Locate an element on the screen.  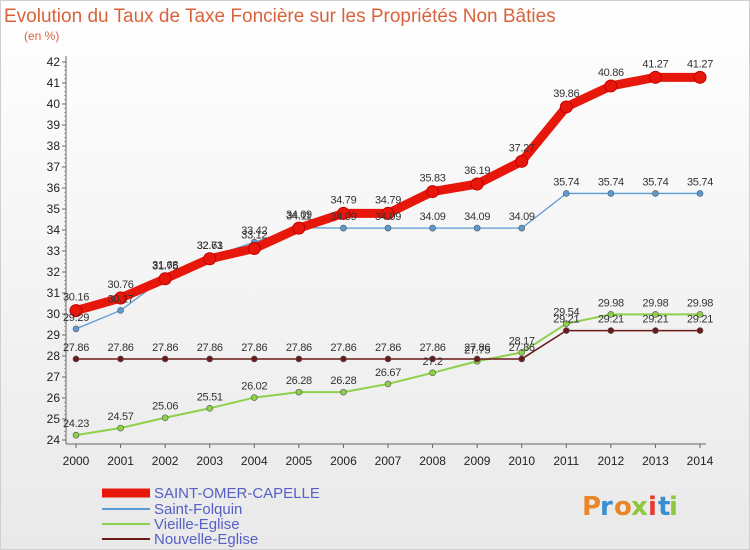
data-label-saint-folquin: 31.75 is located at coordinates (165, 266).